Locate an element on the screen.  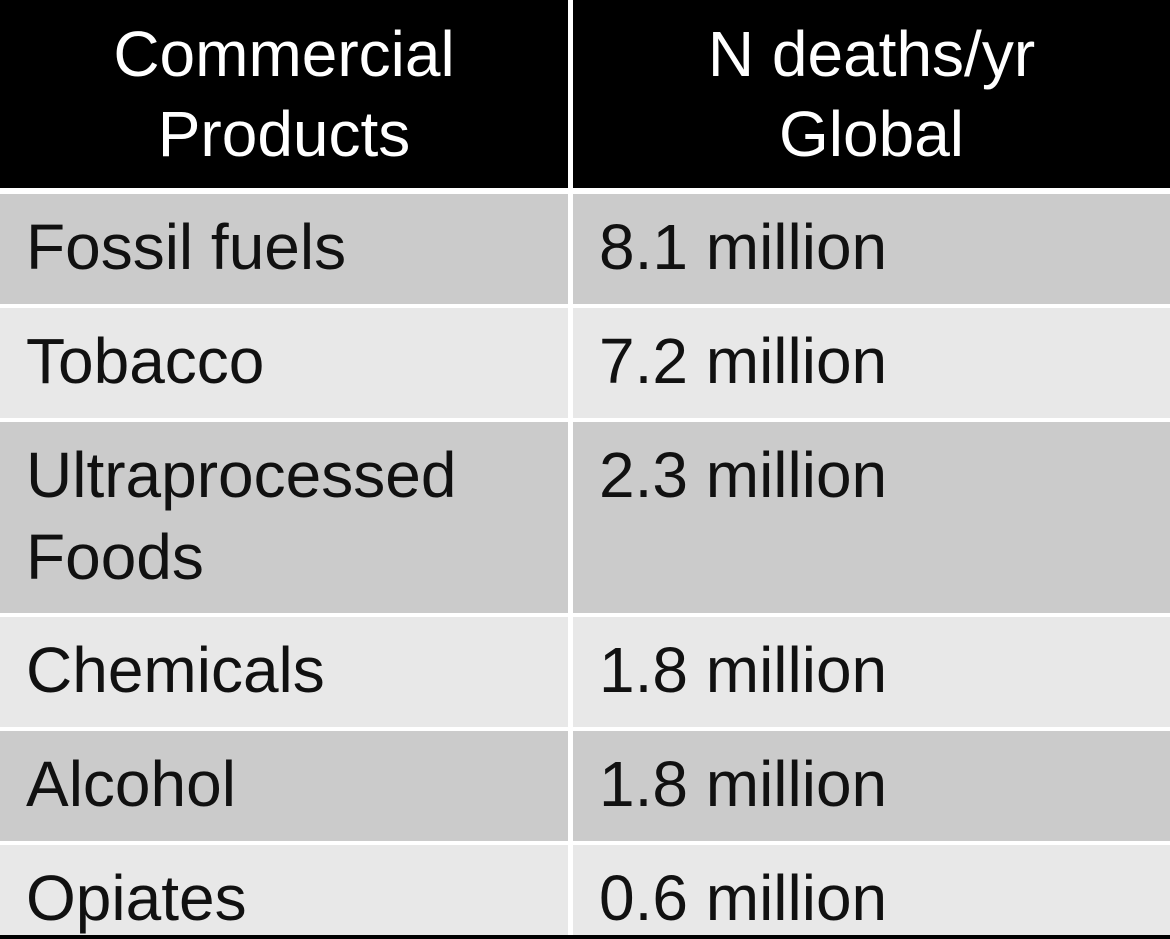
product-cell: Fossil fuels is located at coordinates (186, 247).